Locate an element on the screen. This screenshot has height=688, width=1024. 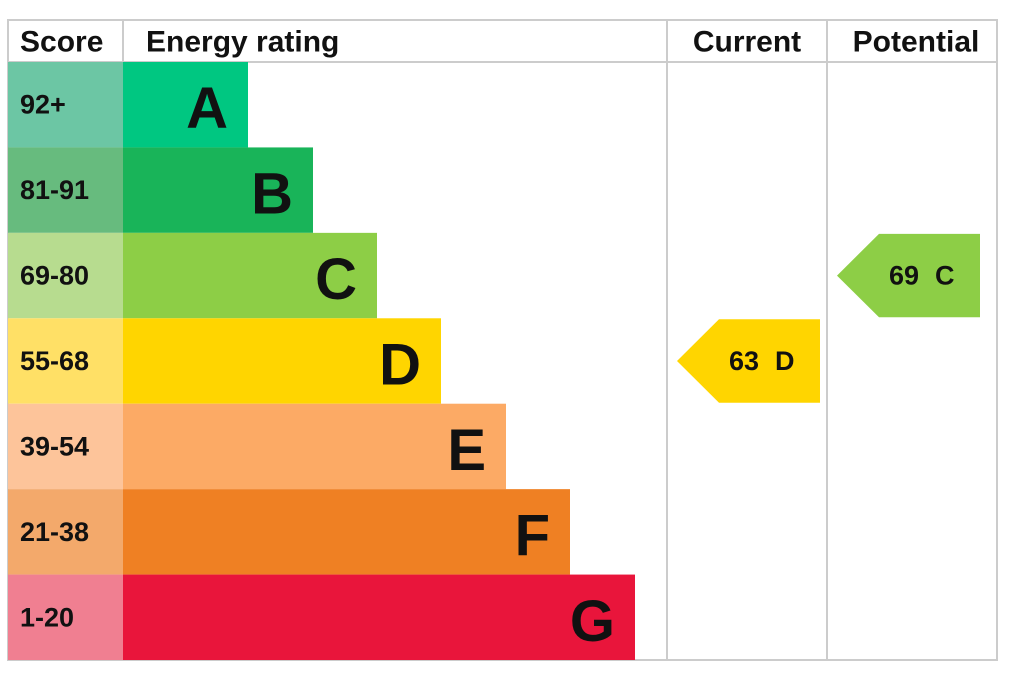
score-range: 21-38 is located at coordinates (54, 532).